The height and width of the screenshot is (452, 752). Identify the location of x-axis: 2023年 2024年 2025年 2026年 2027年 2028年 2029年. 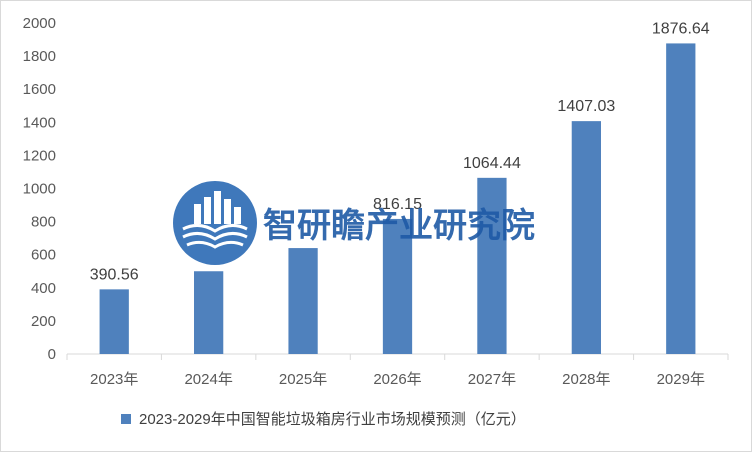
(397, 370).